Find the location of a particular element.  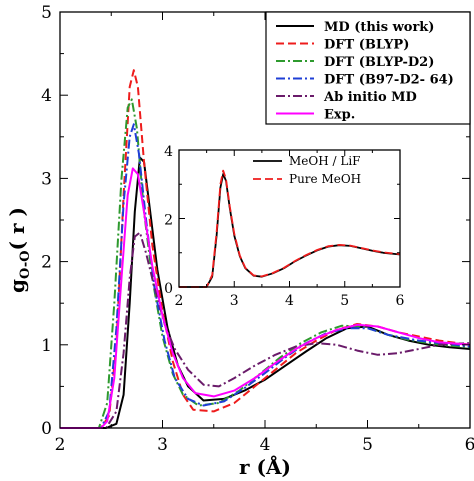

inset-legend-label-1: MeOH / LiF is located at coordinates (325, 161).